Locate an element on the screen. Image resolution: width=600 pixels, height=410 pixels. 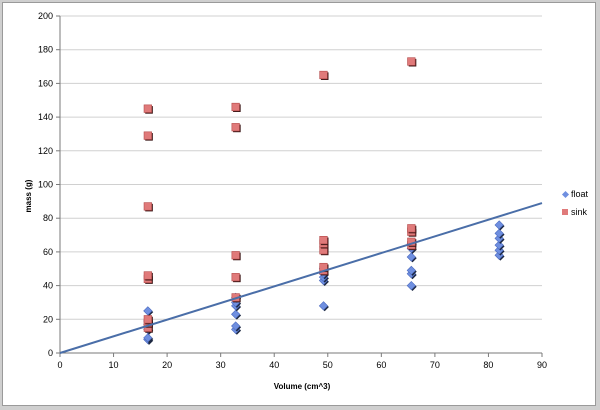
y-tick-labels: 0 20 40 60 80 100 120 140 160 180 200 is located at coordinates (45, 184).